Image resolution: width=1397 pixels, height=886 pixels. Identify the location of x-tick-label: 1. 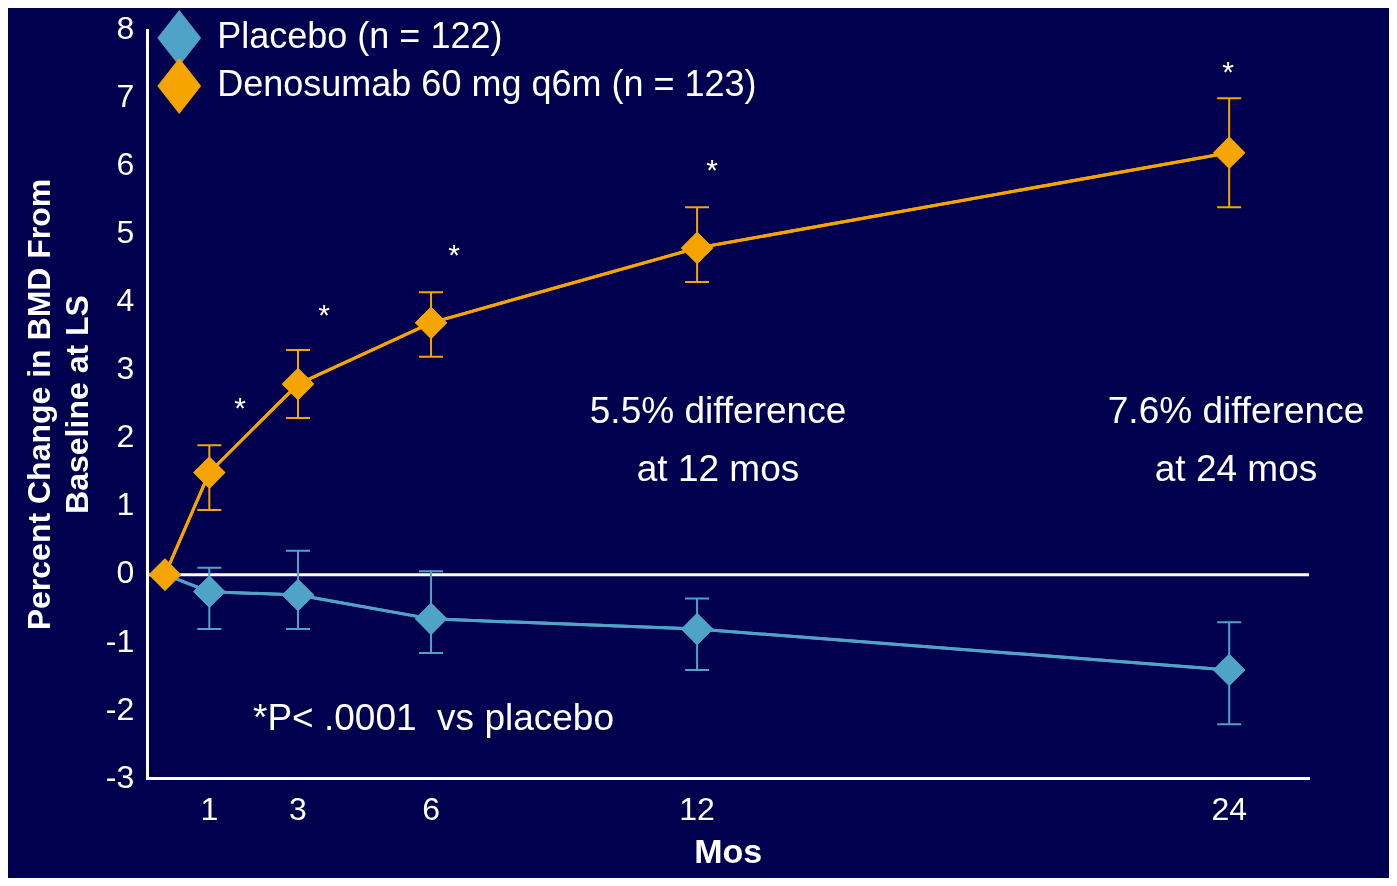
(209, 808).